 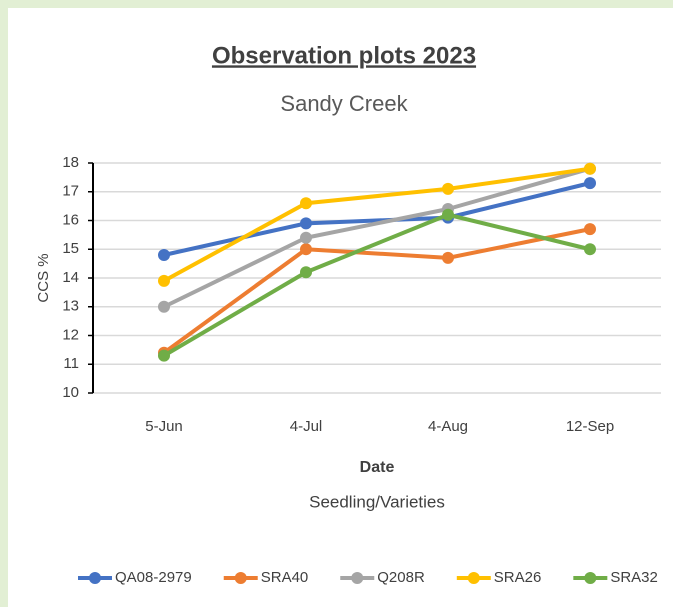 I want to click on x-tick-label: 5-Jun, so click(x=164, y=426).